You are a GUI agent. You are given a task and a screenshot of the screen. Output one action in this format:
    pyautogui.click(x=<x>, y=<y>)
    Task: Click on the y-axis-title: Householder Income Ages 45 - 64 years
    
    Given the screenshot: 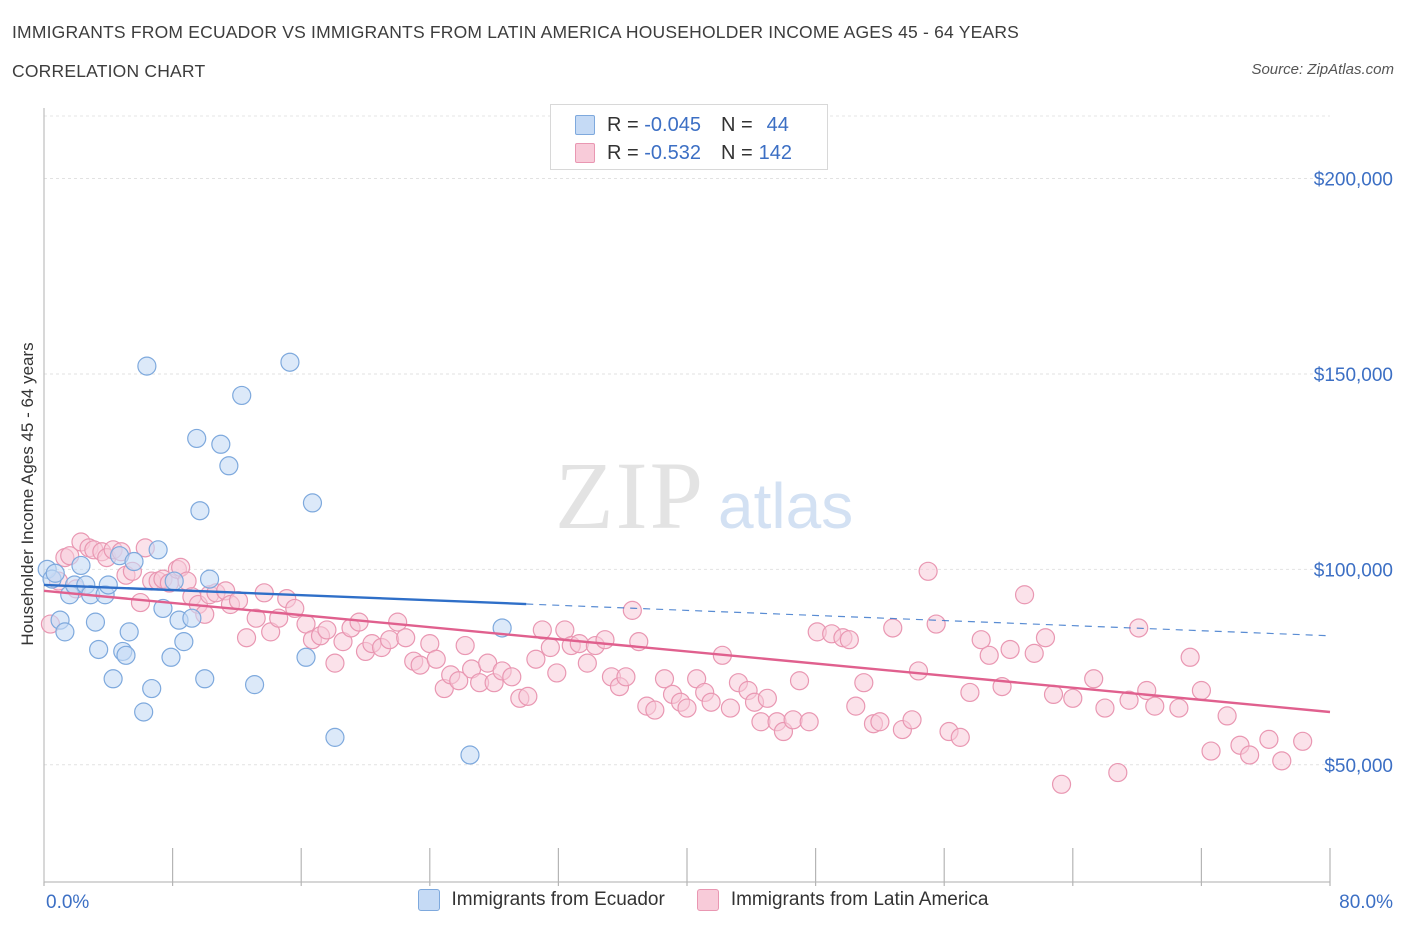 What is the action you would take?
    pyautogui.click(x=27, y=494)
    